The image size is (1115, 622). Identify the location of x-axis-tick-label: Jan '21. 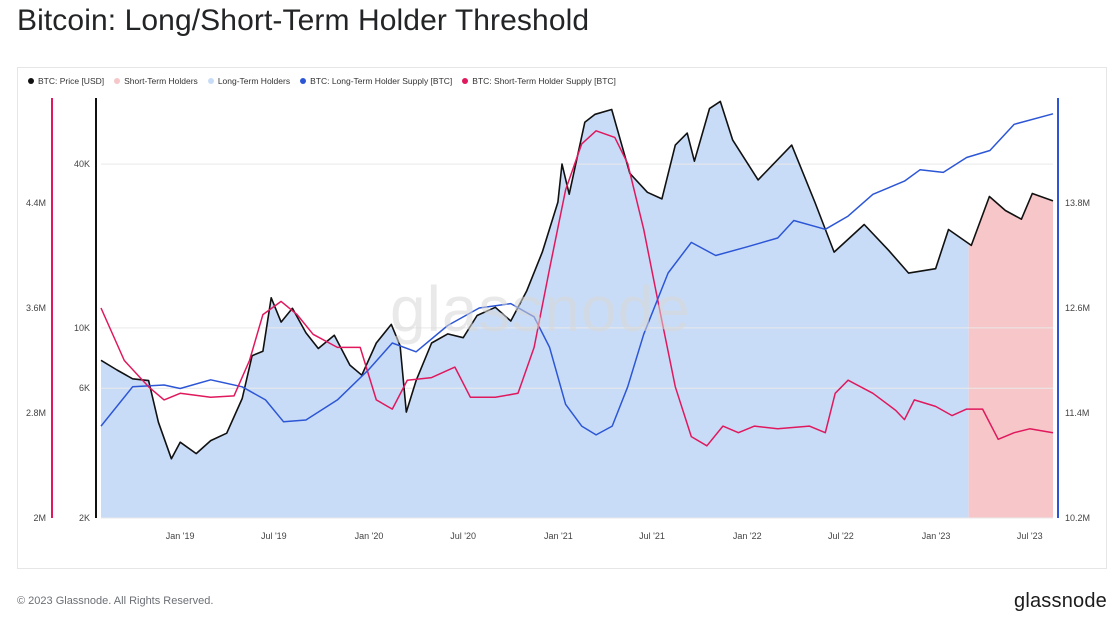
(558, 536).